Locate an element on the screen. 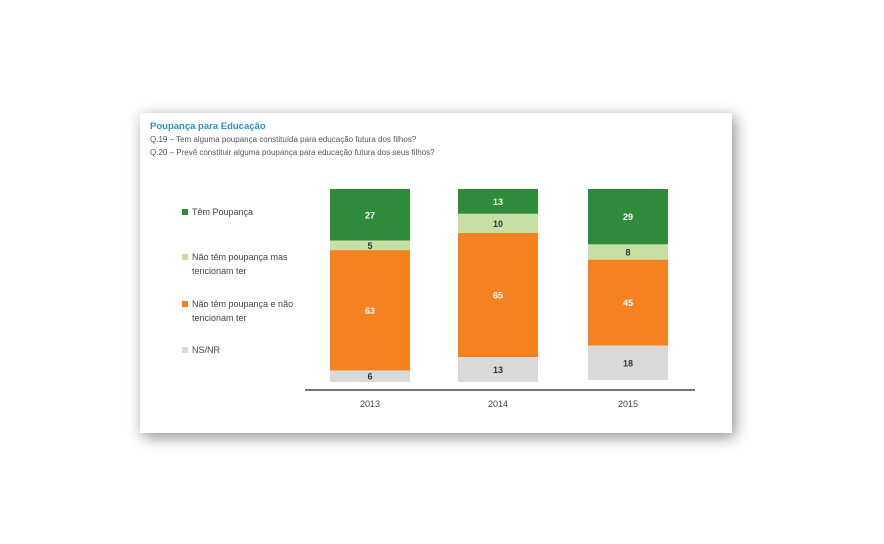  bar-value-label: 45 is located at coordinates (628, 303).